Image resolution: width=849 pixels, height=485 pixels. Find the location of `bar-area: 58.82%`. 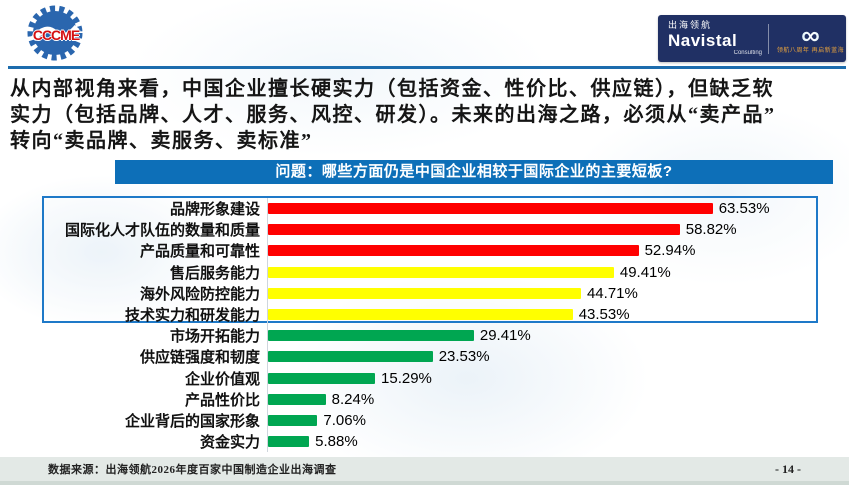

bar-area: 58.82% is located at coordinates (542, 230).